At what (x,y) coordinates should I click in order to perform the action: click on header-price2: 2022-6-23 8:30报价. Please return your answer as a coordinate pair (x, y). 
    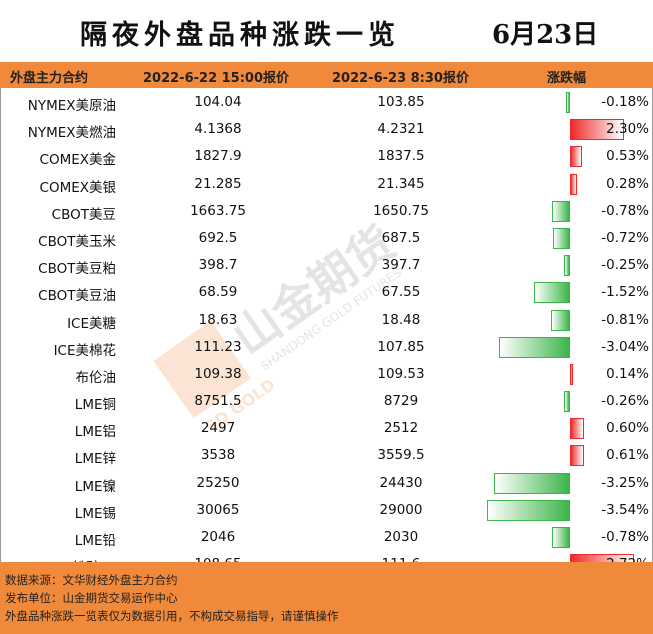
    Looking at the image, I should click on (400, 78).